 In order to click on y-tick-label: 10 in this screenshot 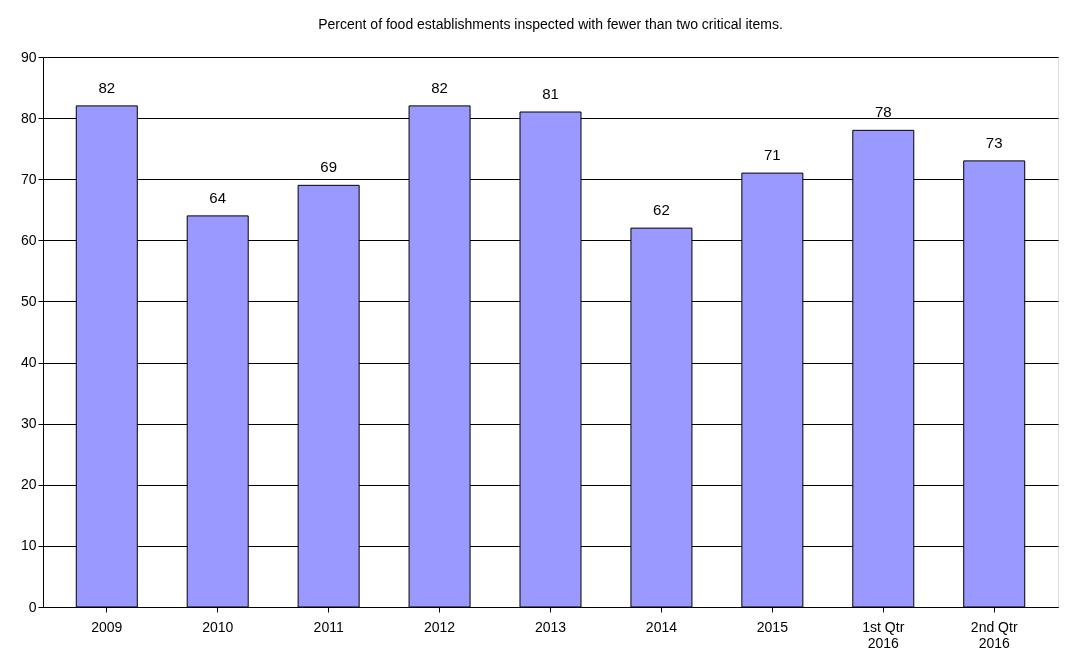, I will do `click(28, 545)`.